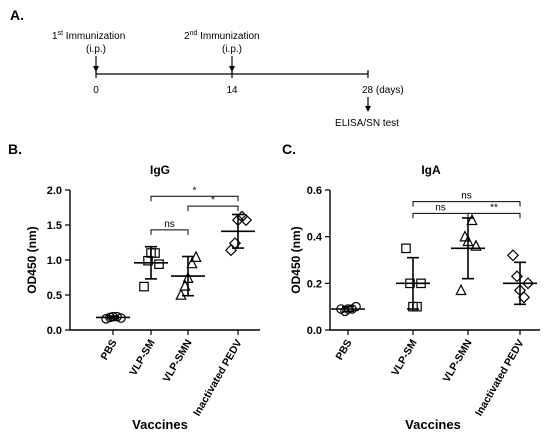 Image resolution: width=550 pixels, height=438 pixels. What do you see at coordinates (54, 226) in the screenshot?
I see `y-tick-label: 1.5` at bounding box center [54, 226].